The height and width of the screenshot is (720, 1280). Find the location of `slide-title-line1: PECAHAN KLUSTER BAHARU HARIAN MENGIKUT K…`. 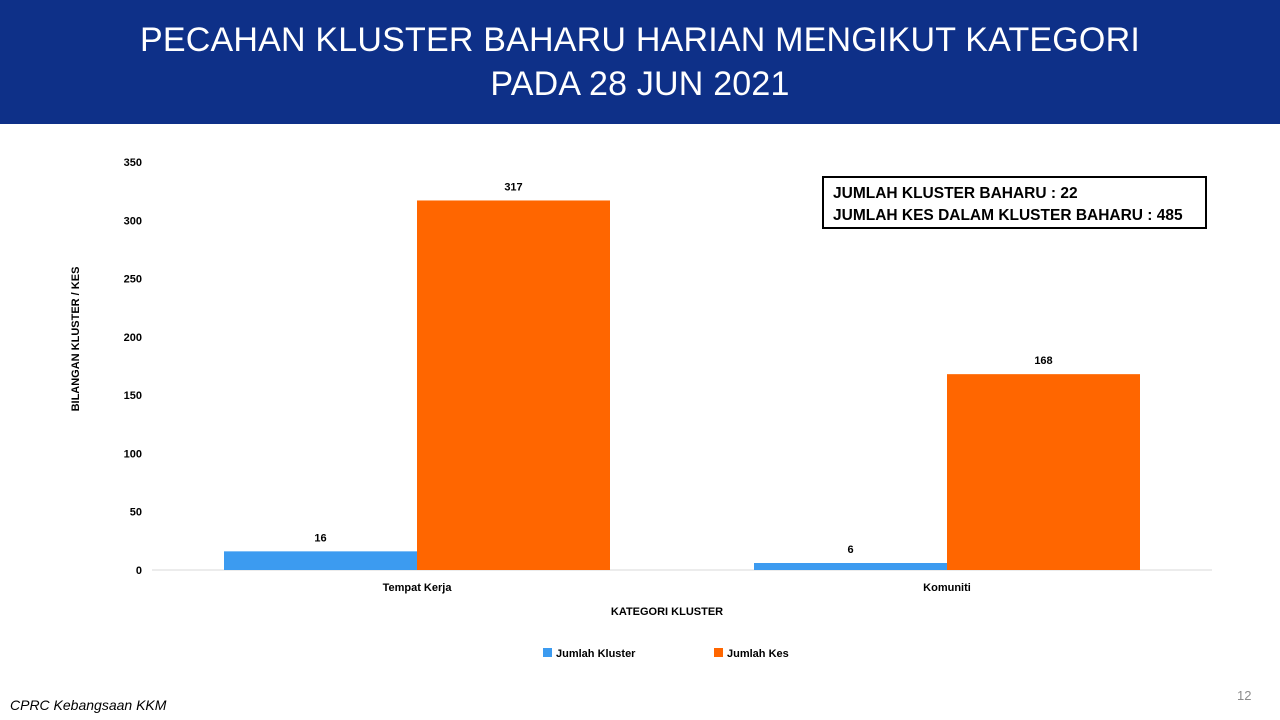

slide-title-line1: PECAHAN KLUSTER BAHARU HARIAN MENGIKUT K… is located at coordinates (640, 40).